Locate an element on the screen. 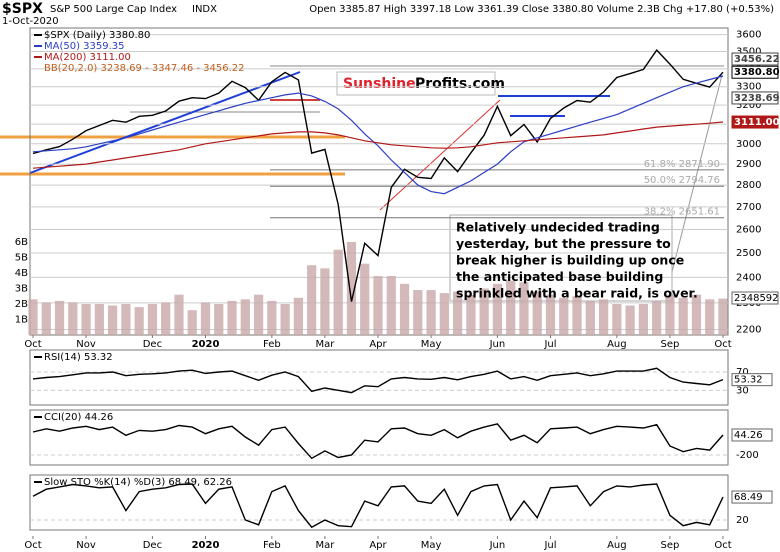  last-value: 68.49 is located at coordinates (748, 497).